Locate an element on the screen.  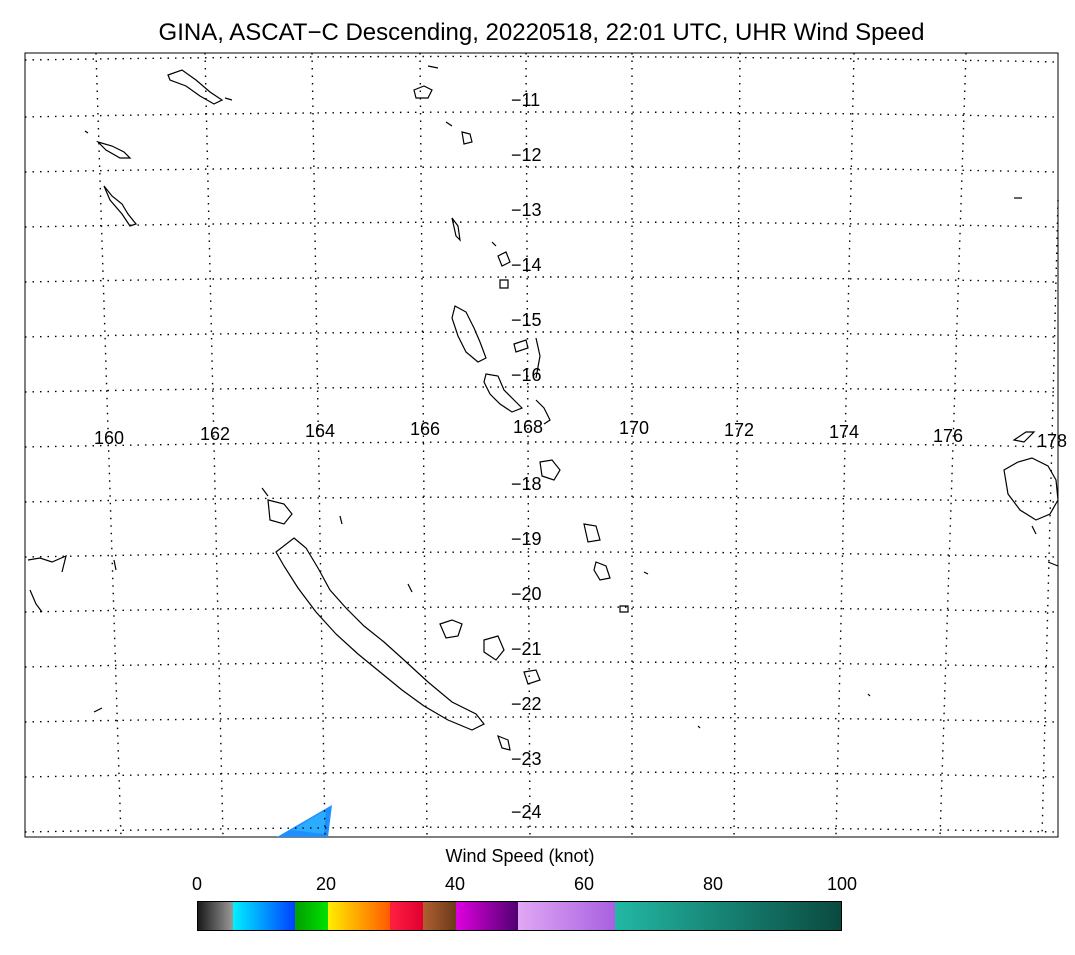
lat-label: −24 is located at coordinates (526, 812).